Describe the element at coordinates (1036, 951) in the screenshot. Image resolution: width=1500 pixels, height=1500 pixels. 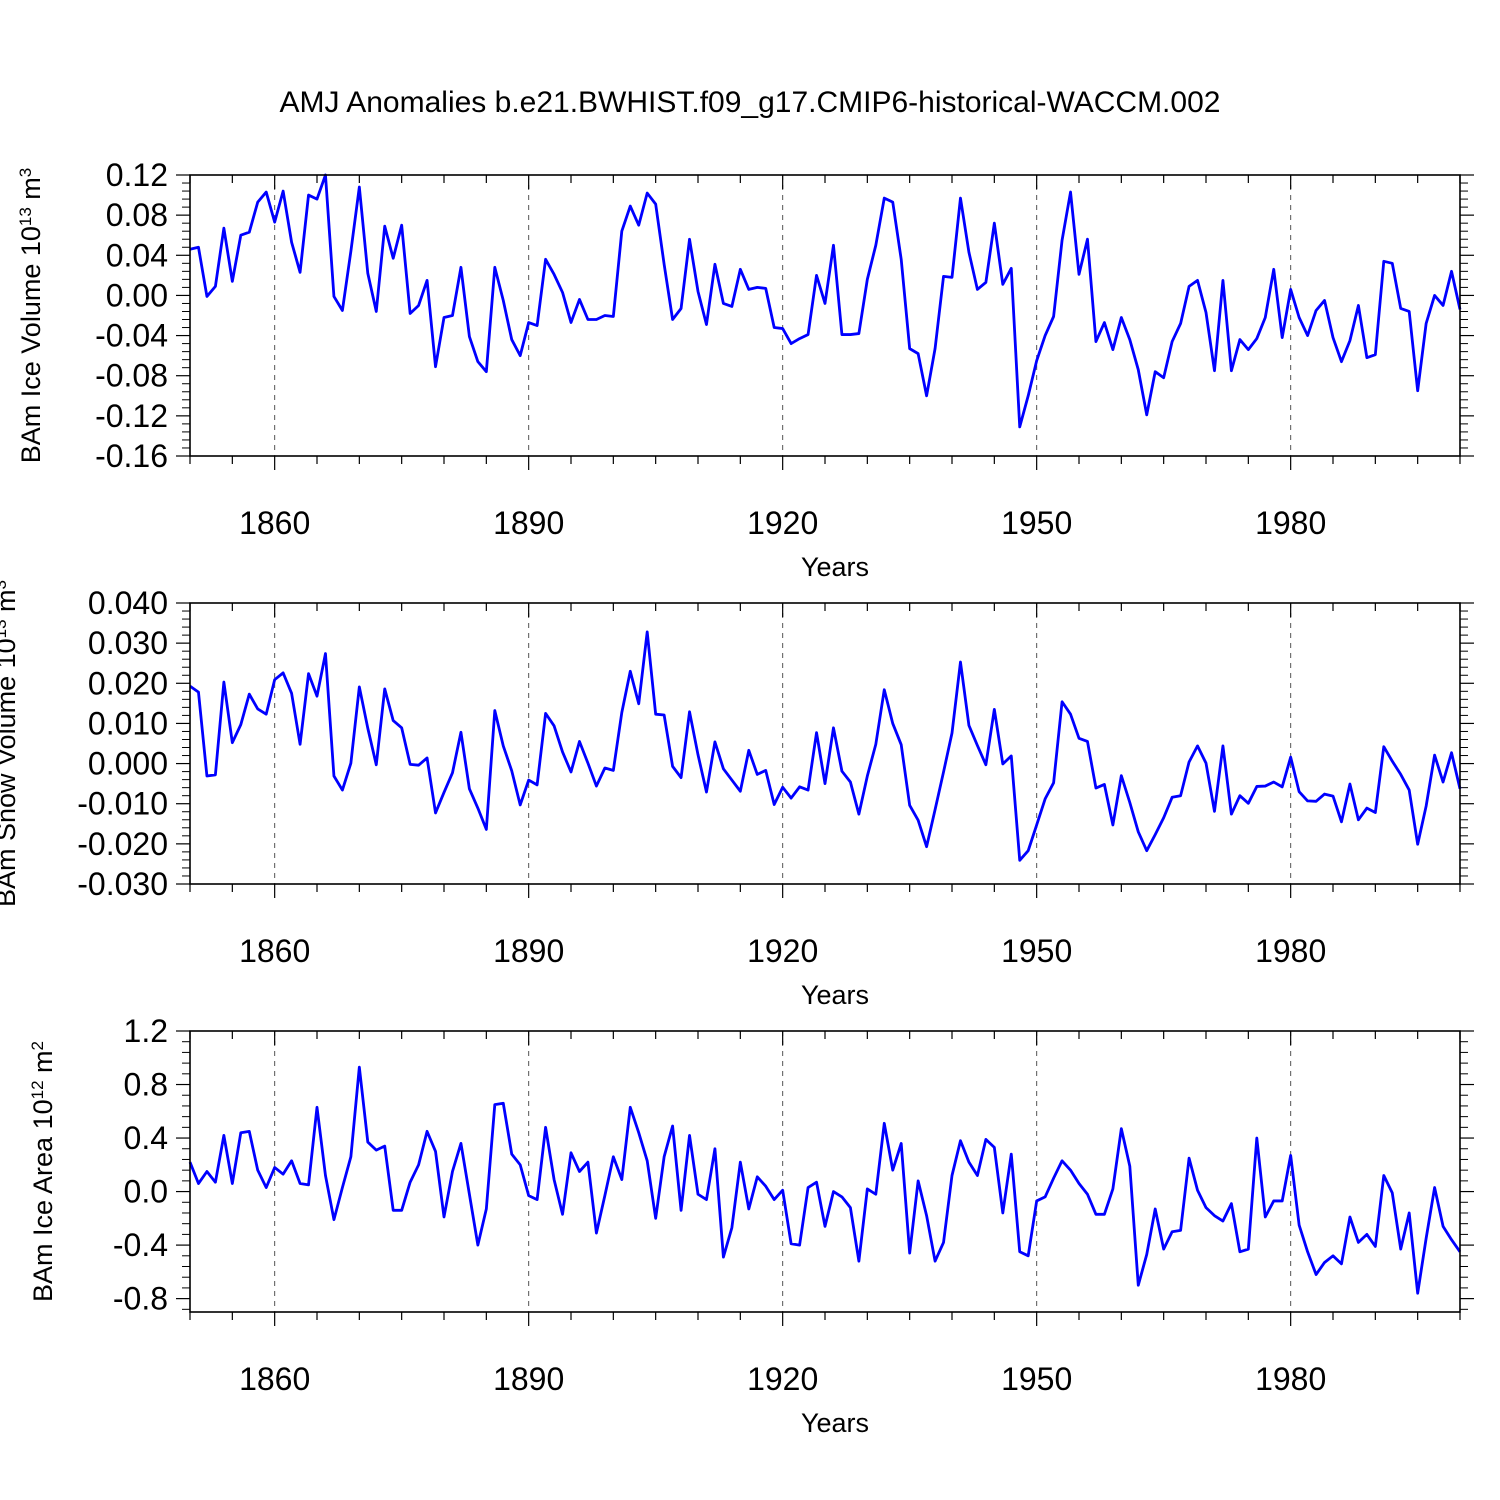
I see `snow-volume-x-tick-label: 1950` at that location.